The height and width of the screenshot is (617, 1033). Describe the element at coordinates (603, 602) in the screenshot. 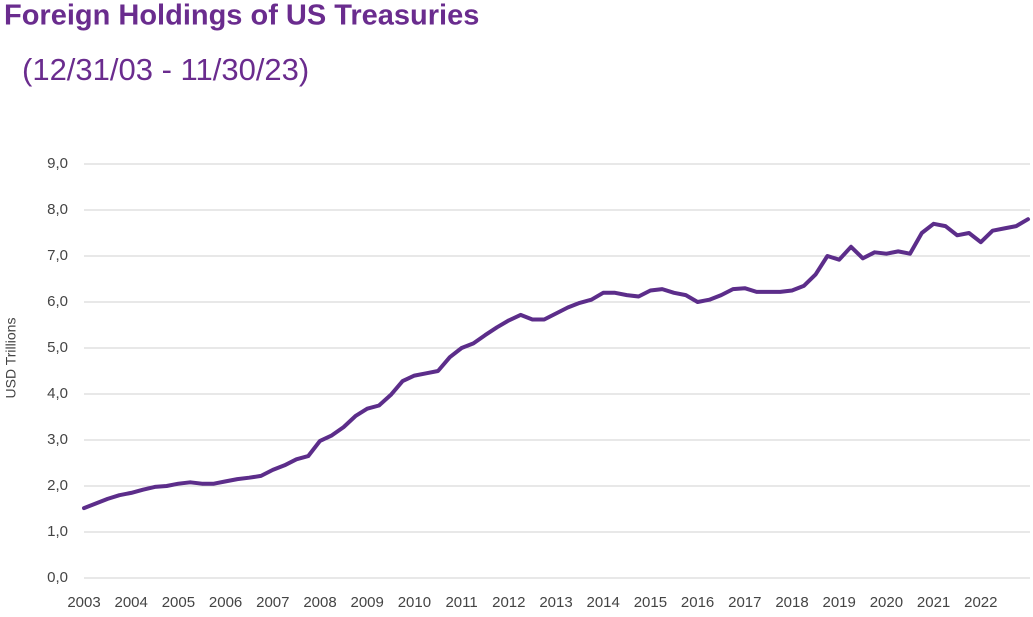

I see `x-tick-label: 2014` at that location.